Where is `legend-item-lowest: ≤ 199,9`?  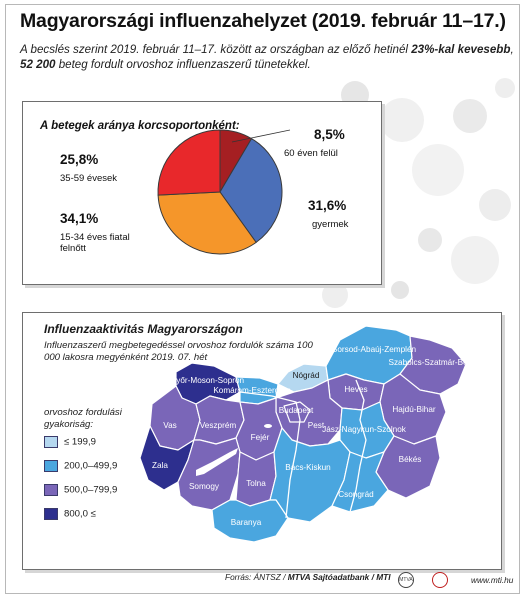
legend-item-lowest: ≤ 199,9 is located at coordinates (70, 443).